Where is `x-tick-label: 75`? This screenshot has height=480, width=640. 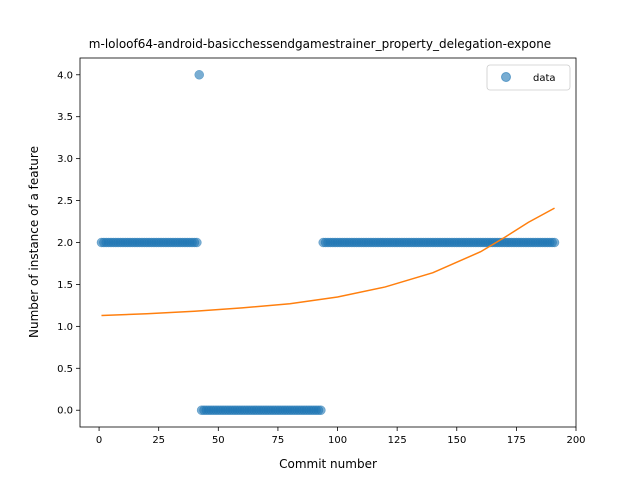
x-tick-label: 75 is located at coordinates (278, 440).